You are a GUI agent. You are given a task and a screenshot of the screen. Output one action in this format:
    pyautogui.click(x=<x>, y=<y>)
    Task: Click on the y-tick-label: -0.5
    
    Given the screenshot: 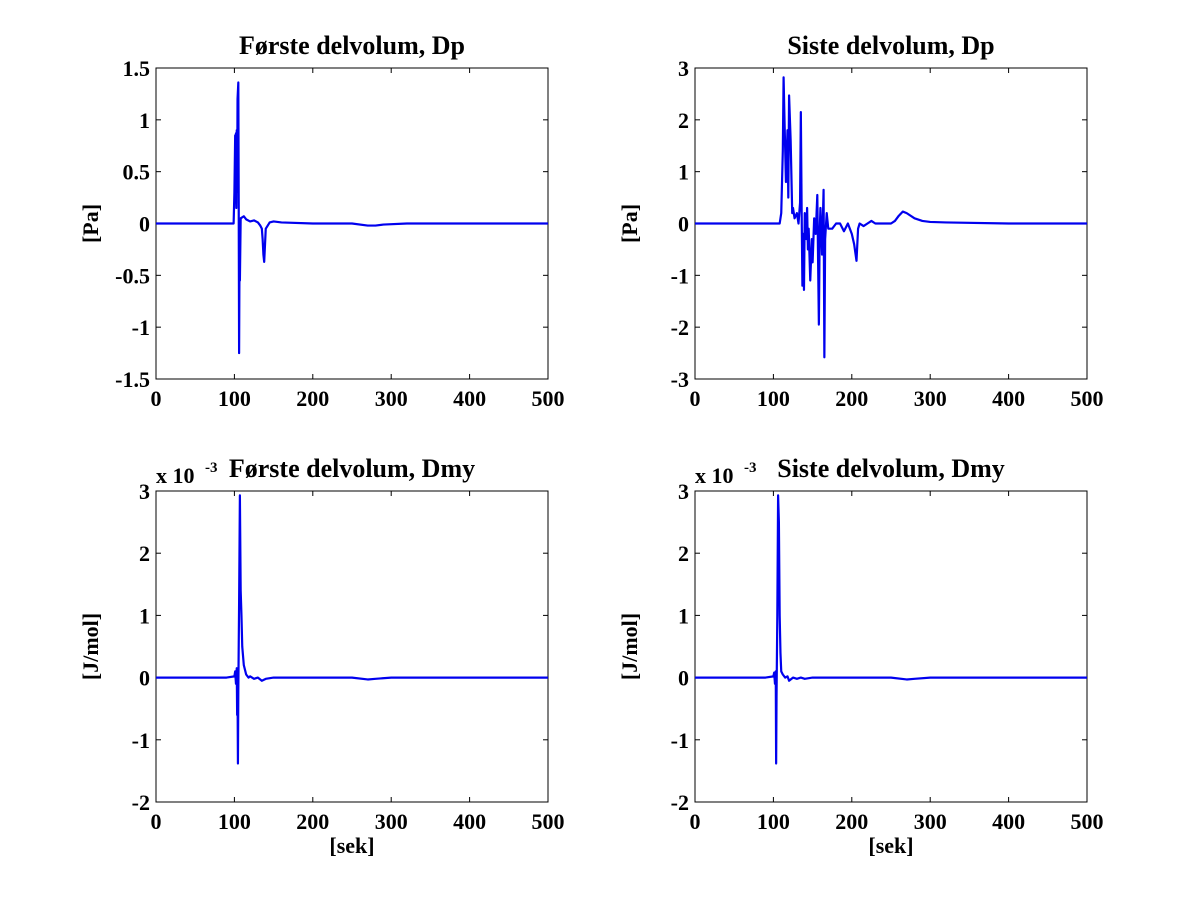 What is the action you would take?
    pyautogui.click(x=132, y=275)
    